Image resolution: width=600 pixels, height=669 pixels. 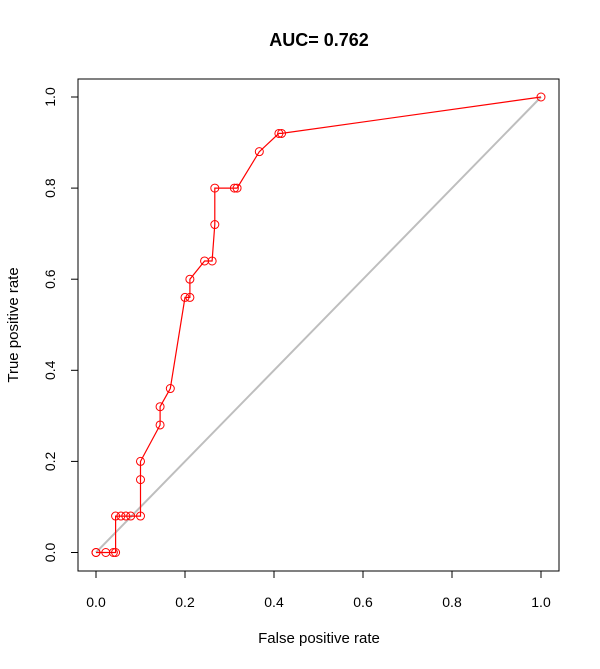 I want to click on y-tick-label: 0.0, so click(x=50, y=553).